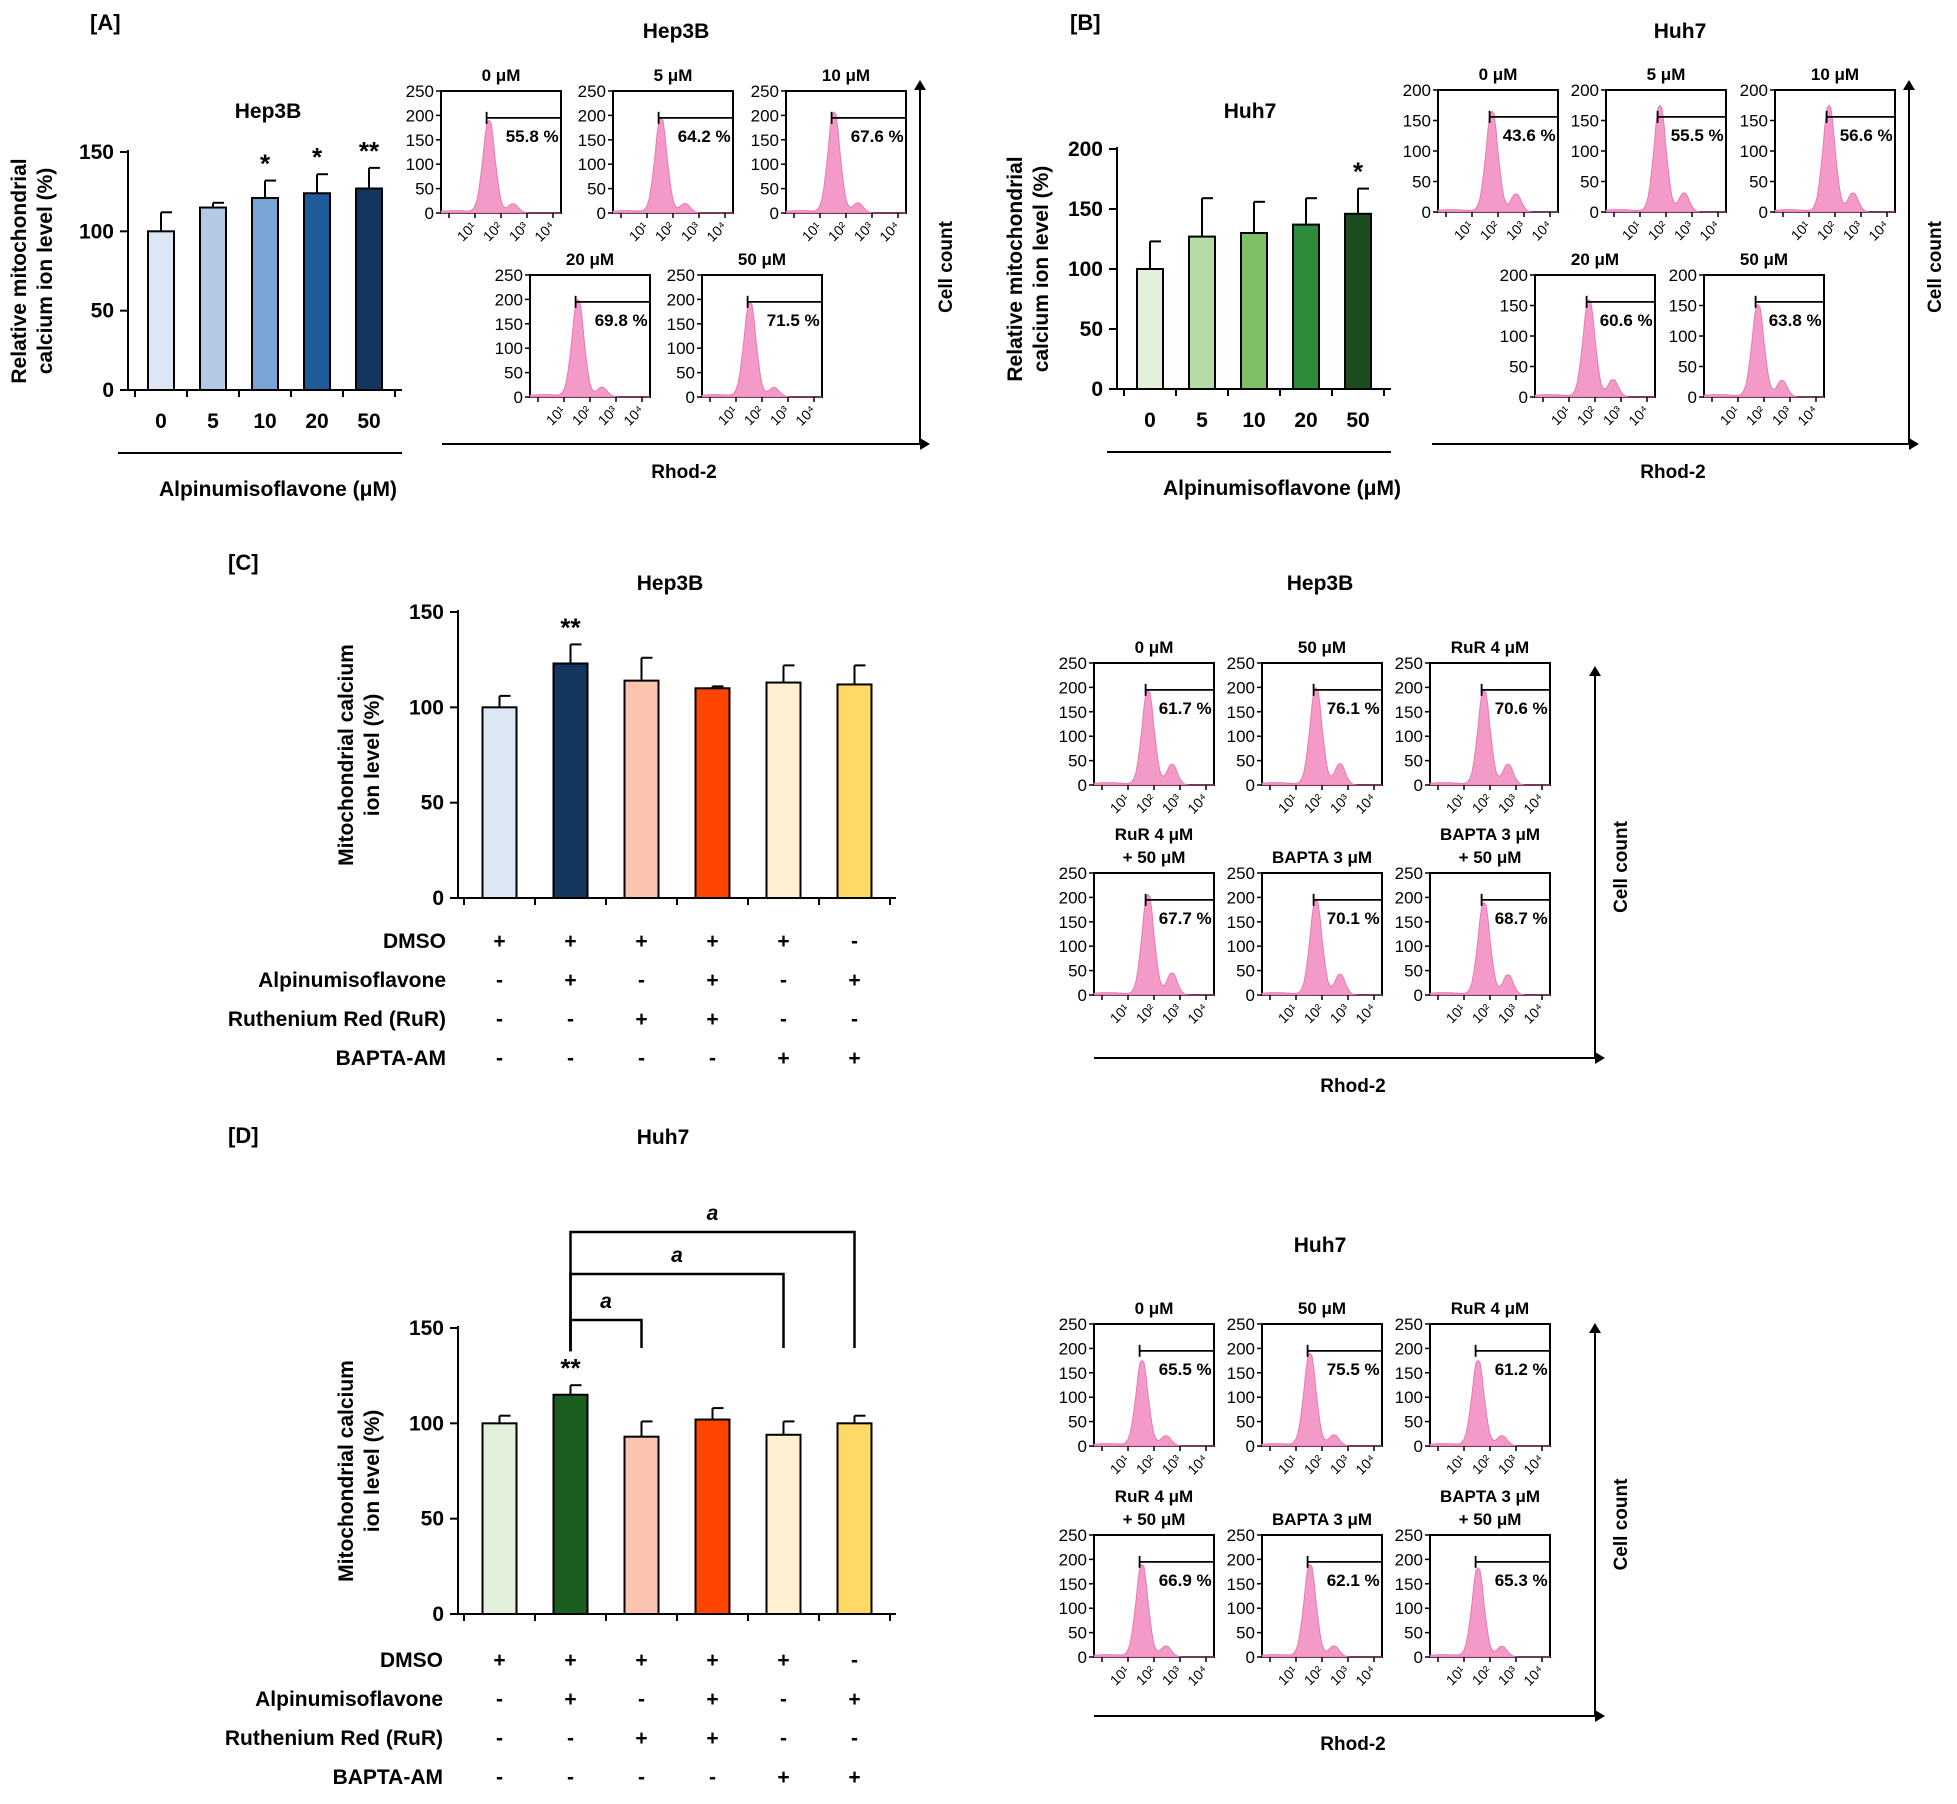 Image resolution: width=1957 pixels, height=1804 pixels. Describe the element at coordinates (592, 140) in the screenshot. I see `A_flow-histogram-y-tick-label: 150` at that location.